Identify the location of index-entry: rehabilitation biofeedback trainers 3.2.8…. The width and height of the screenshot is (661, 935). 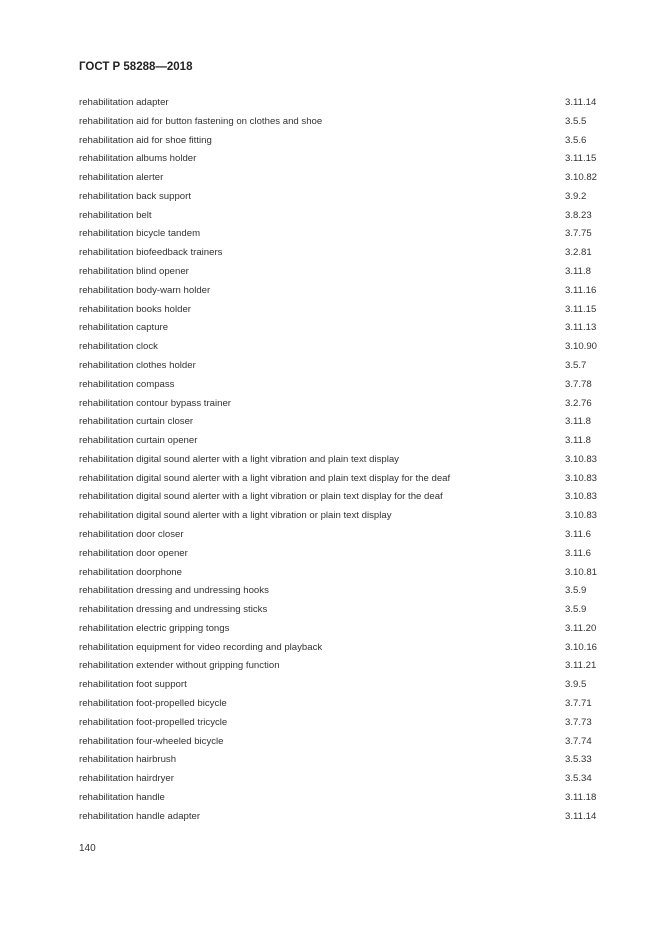
(344, 255).